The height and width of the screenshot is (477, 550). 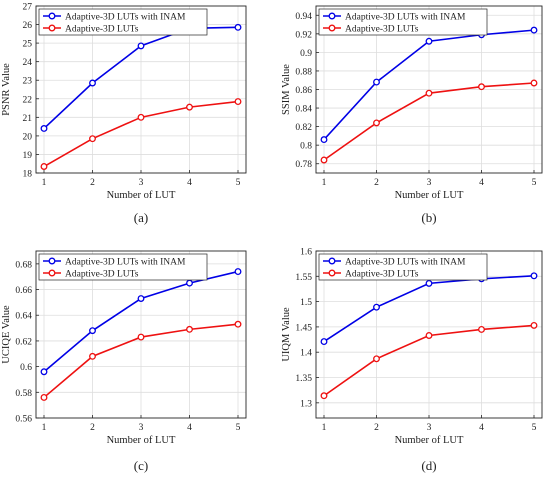 What do you see at coordinates (306, 303) in the screenshot?
I see `y-tick-label-4: 1.5` at bounding box center [306, 303].